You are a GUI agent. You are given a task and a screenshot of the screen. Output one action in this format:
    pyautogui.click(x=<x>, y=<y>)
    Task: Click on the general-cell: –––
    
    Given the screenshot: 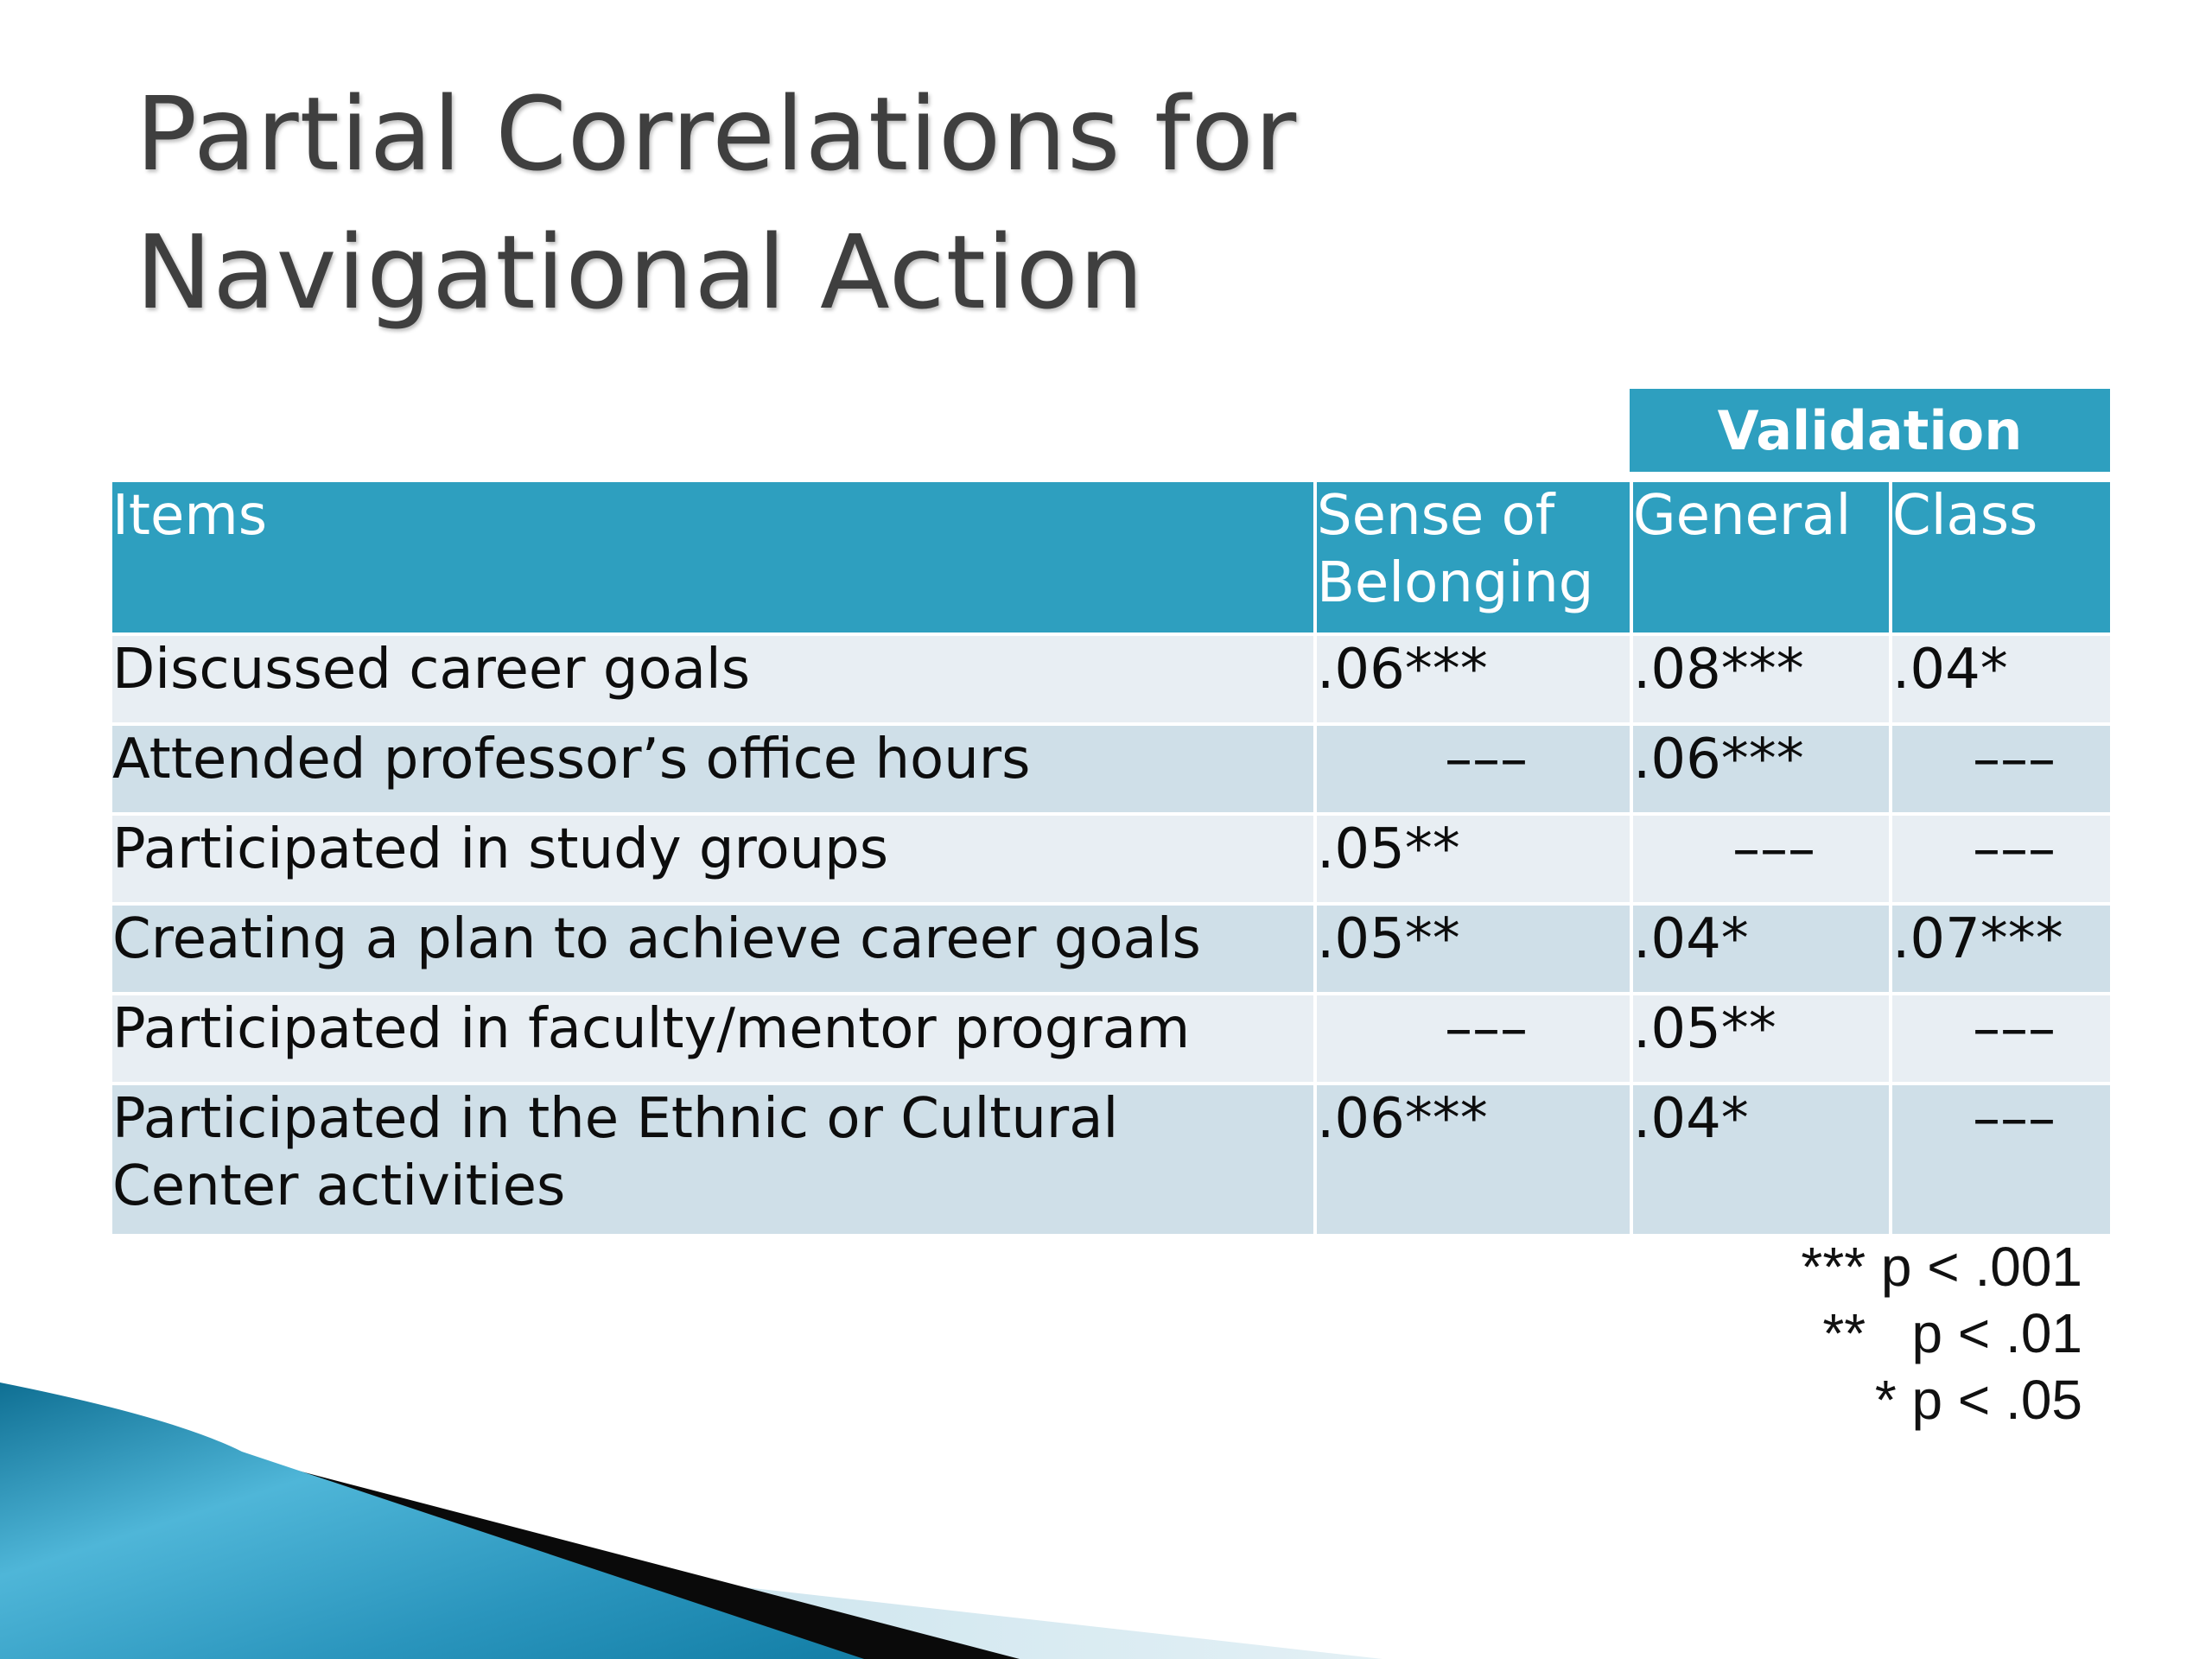 What is the action you would take?
    pyautogui.click(x=1759, y=857)
    